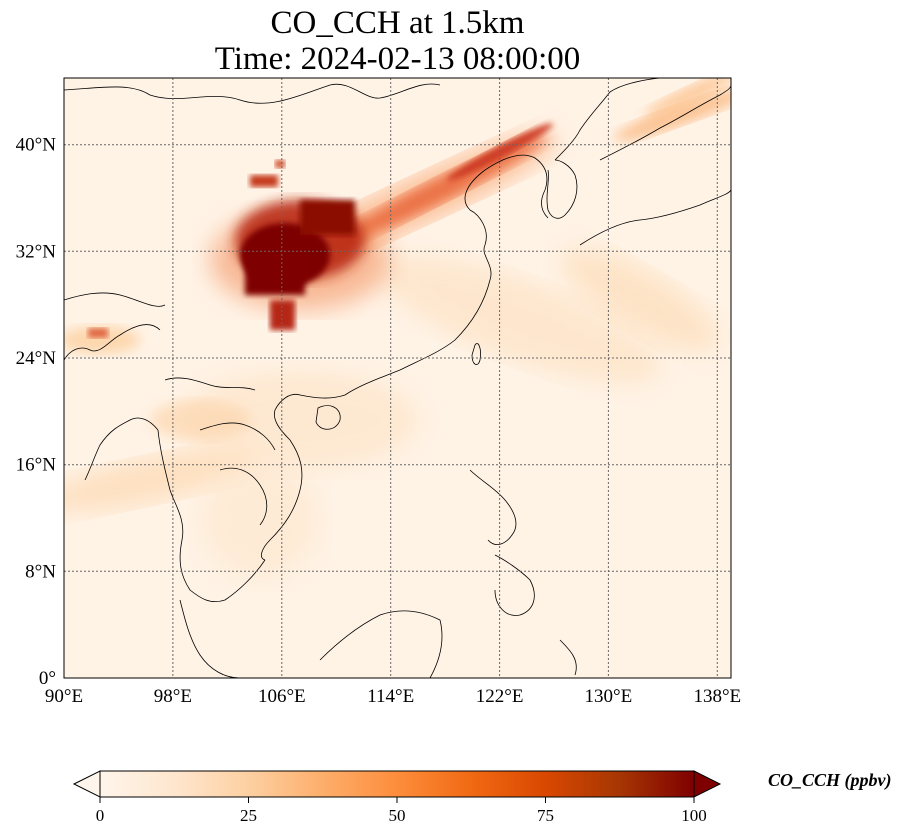  I want to click on spot-west, so click(98, 333).